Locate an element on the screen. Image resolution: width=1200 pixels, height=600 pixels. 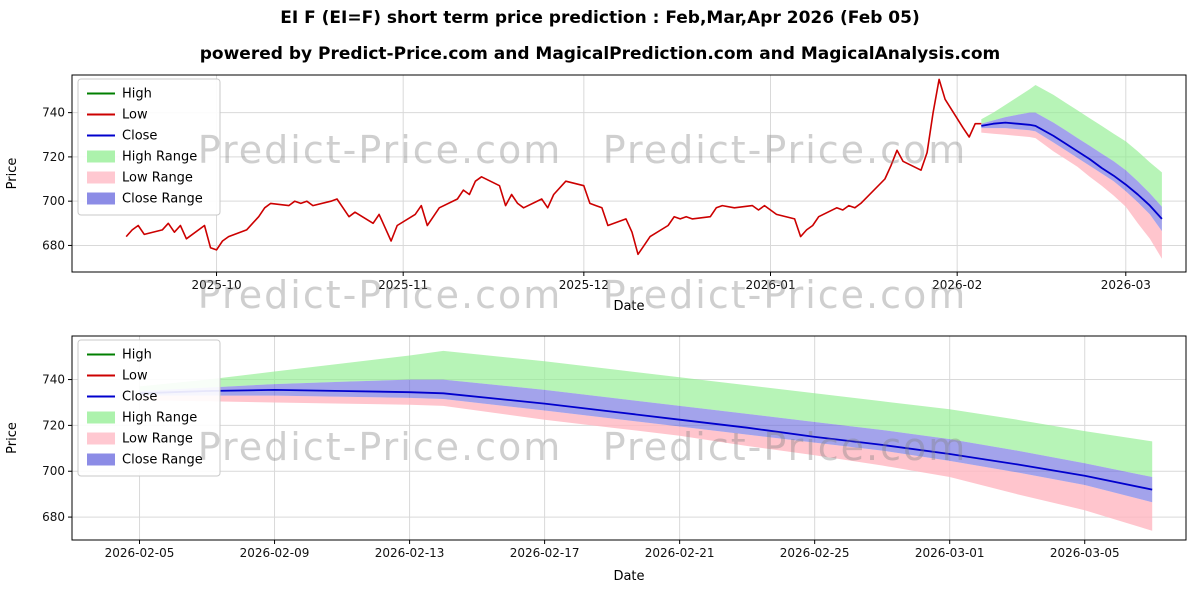
x-tick-label: 2026-03-05 is located at coordinates (1085, 553).